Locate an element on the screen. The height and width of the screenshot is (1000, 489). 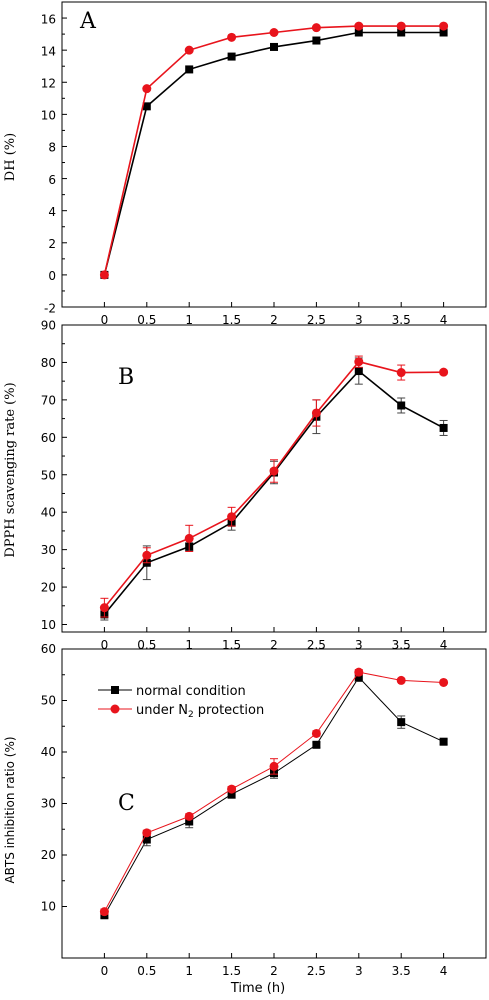
y-axis-title-a: DH (%) is located at coordinates (10, 157).